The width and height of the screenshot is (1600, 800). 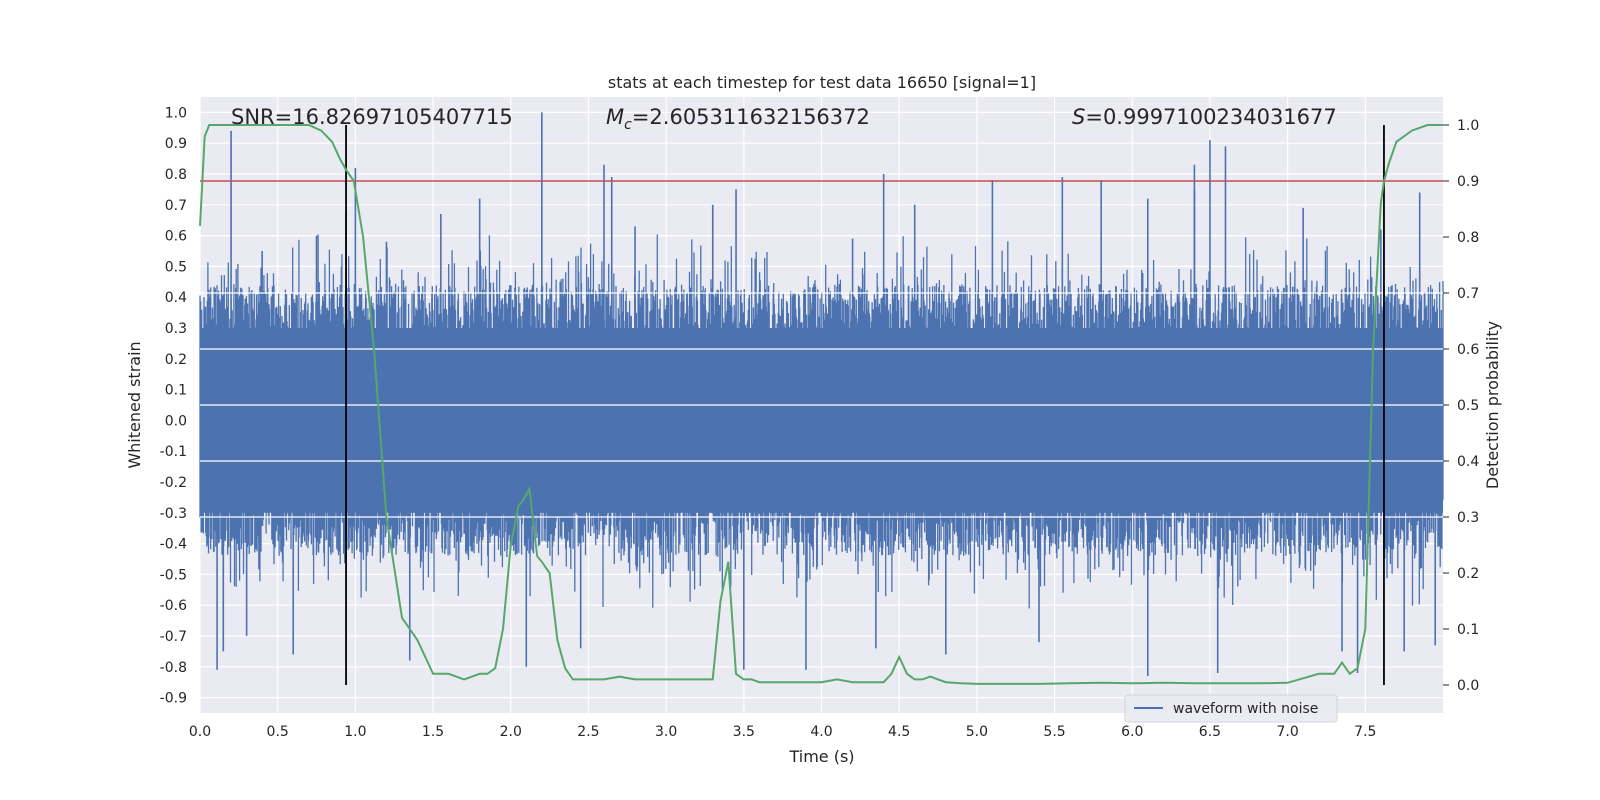 What do you see at coordinates (173, 637) in the screenshot?
I see `y-tick-label: -0.7` at bounding box center [173, 637].